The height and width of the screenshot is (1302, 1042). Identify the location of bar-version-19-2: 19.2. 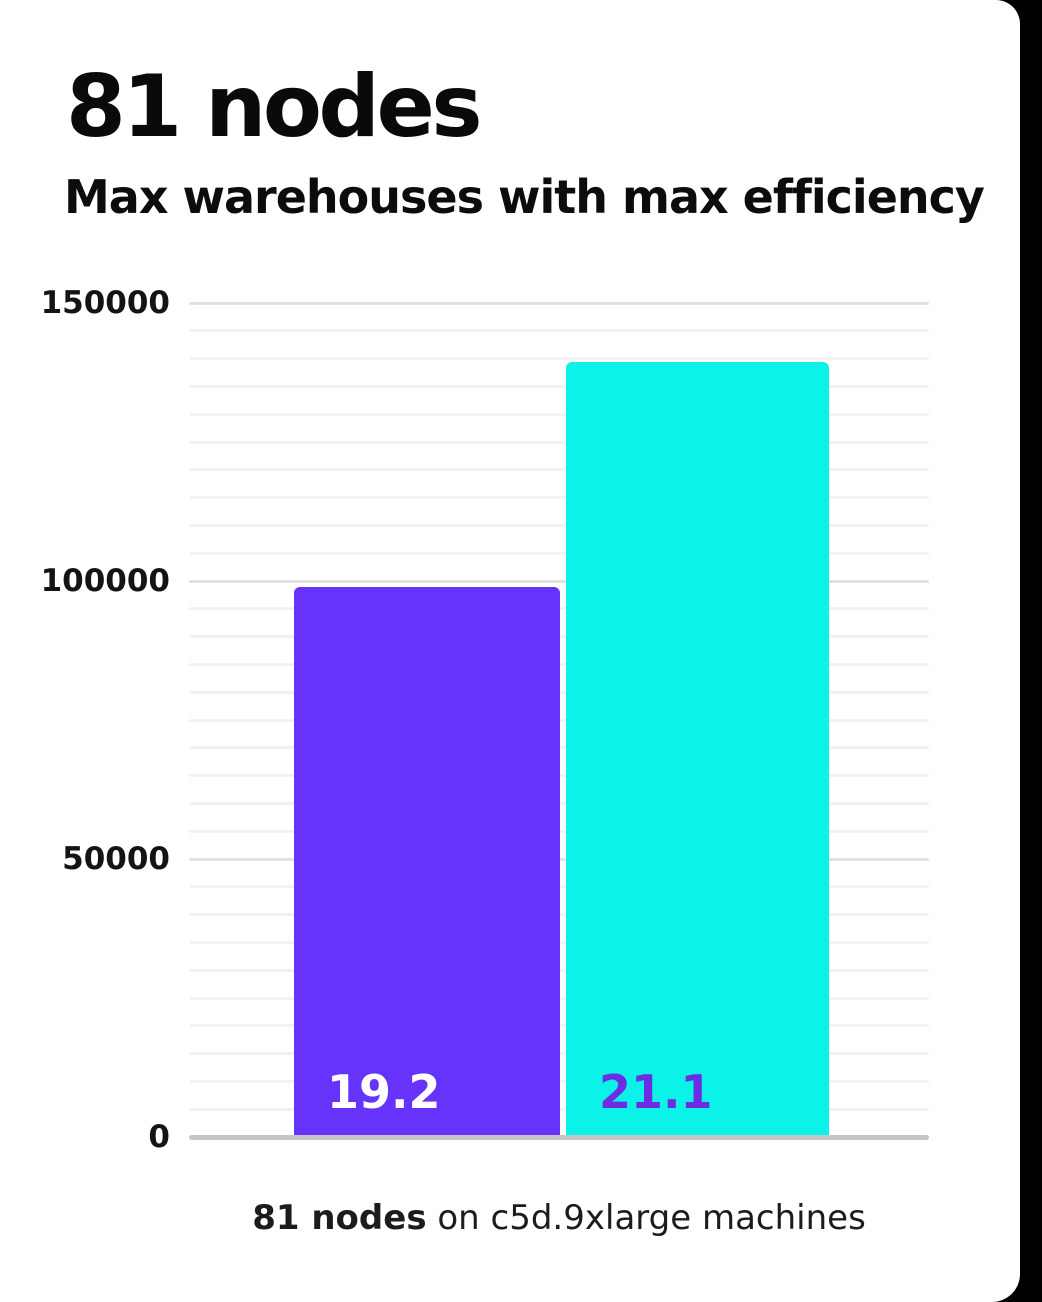
(427, 861).